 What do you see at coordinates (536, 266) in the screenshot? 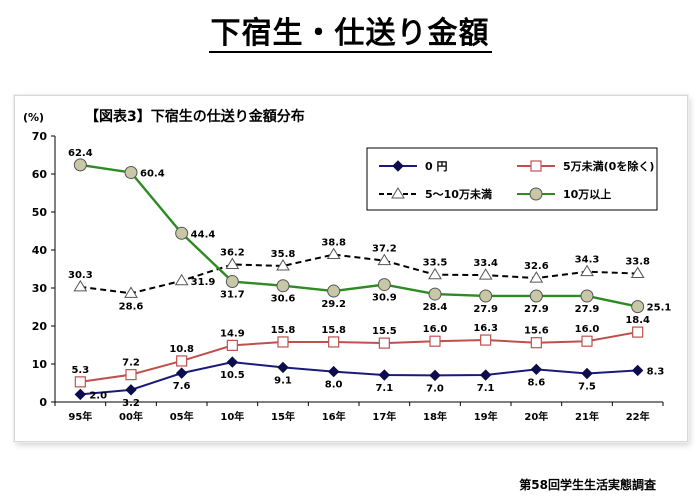
I see `data-label: 32.6` at bounding box center [536, 266].